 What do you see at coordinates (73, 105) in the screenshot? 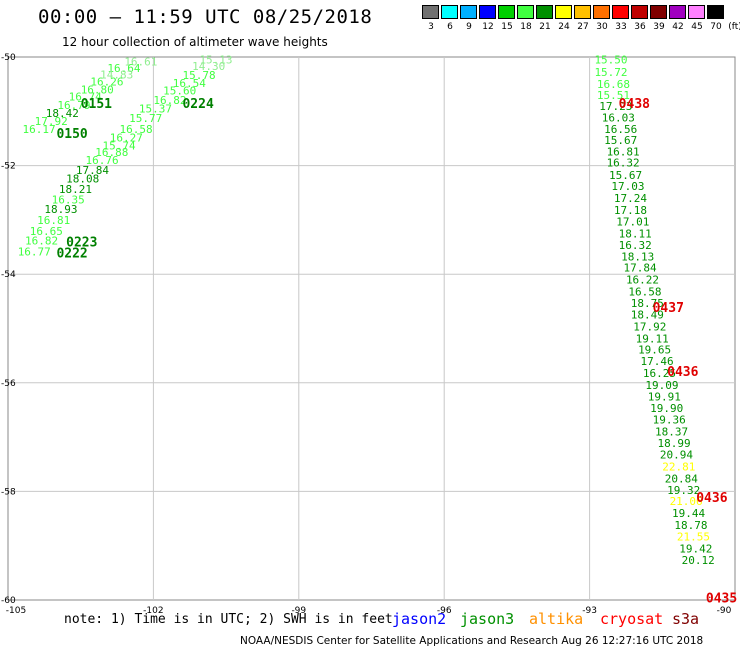
I see `wave-height-value: 16.79` at bounding box center [73, 105].